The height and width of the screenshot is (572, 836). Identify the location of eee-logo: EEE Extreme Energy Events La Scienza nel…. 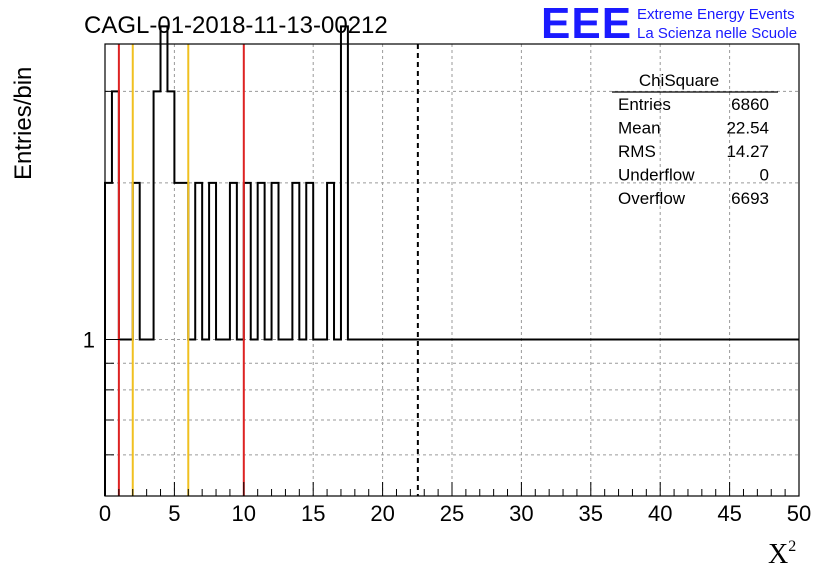
(669, 24).